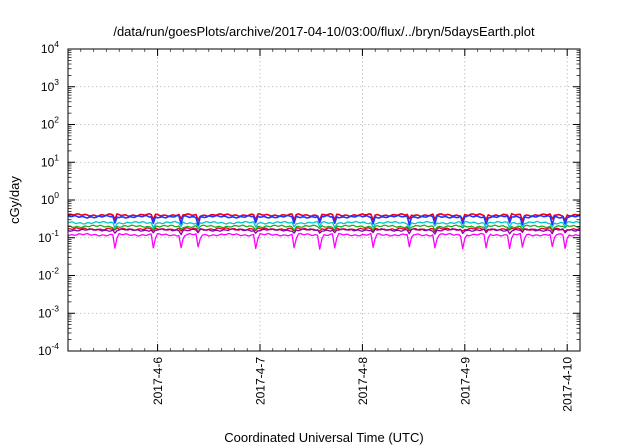 This screenshot has height=448, width=640. I want to click on y-tick-label: 10⁻¹, so click(48, 236).